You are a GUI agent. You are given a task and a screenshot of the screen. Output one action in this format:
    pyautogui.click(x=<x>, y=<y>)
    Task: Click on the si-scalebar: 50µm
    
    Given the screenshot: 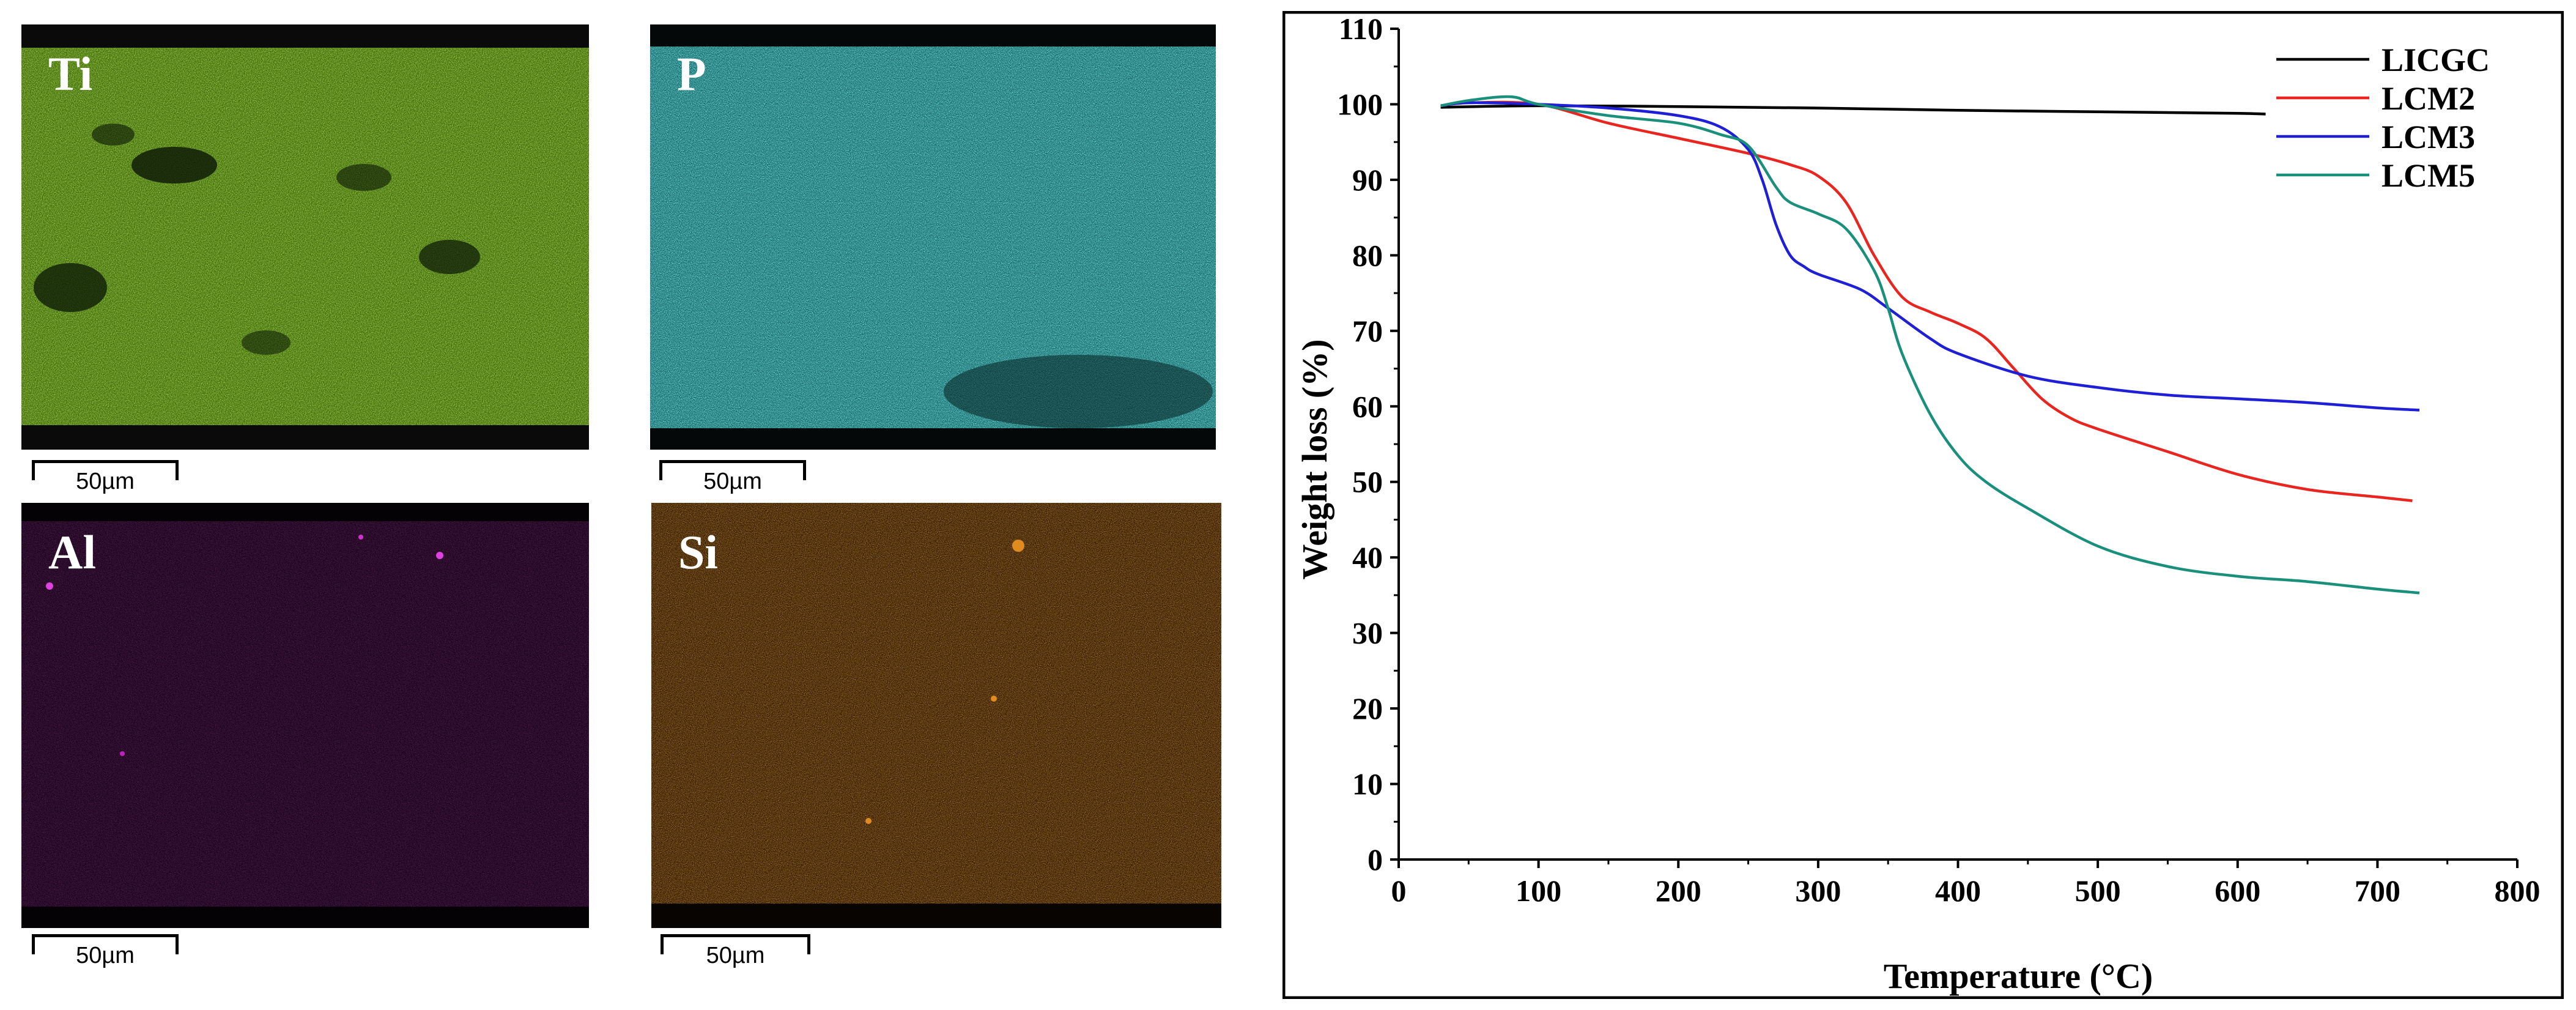 What is the action you would take?
    pyautogui.click(x=735, y=951)
    